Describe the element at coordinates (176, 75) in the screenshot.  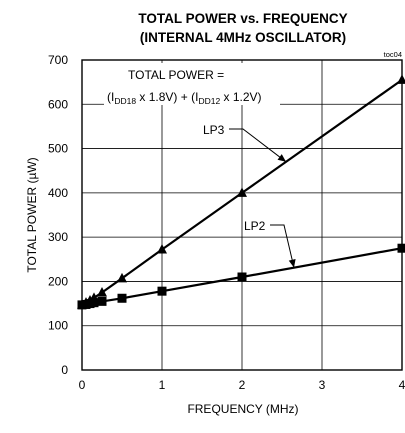
I see `annotation-line1: TOTAL POWER =` at that location.